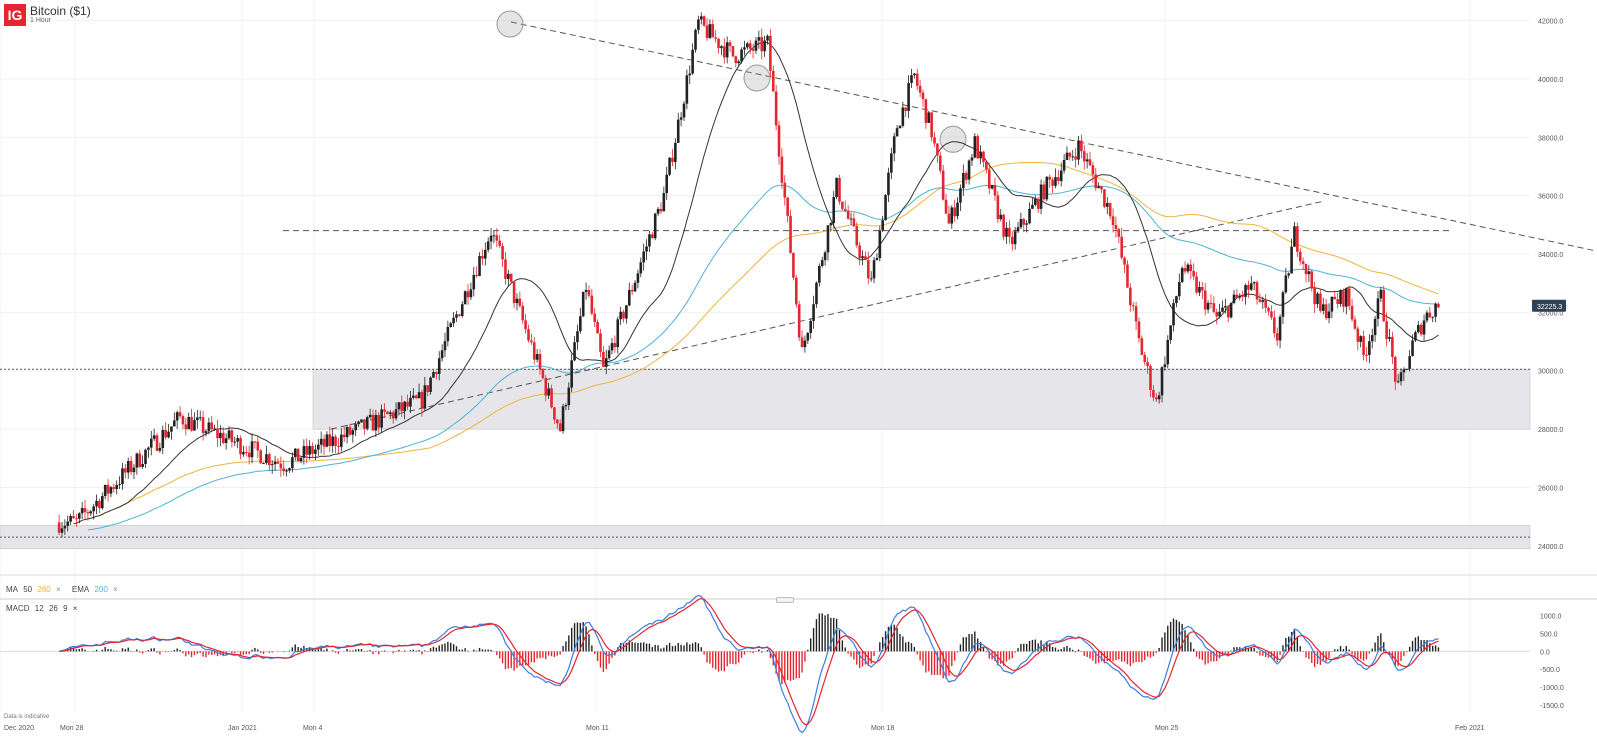 The height and width of the screenshot is (747, 1597). I want to click on y-tick-label: 34000.0, so click(1550, 255).